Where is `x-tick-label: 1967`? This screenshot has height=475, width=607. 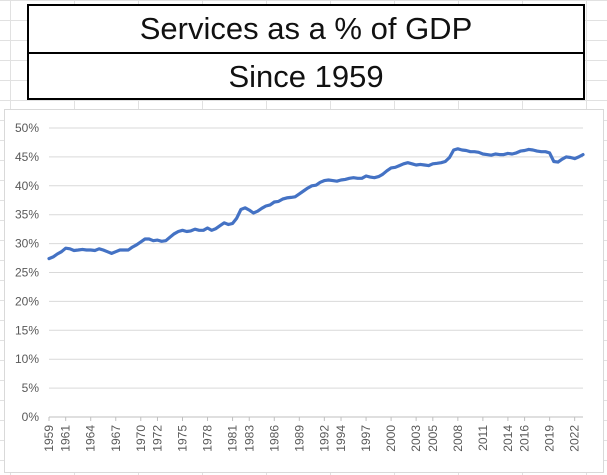
x-tick-label: 1967 is located at coordinates (116, 438).